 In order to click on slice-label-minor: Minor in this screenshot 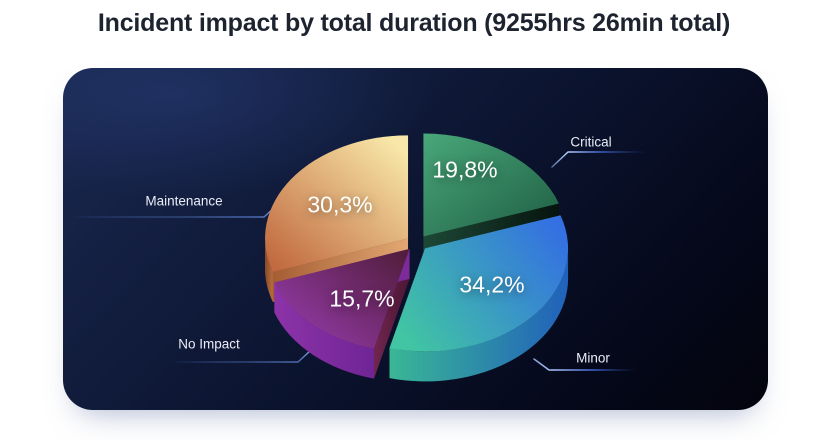, I will do `click(593, 358)`.